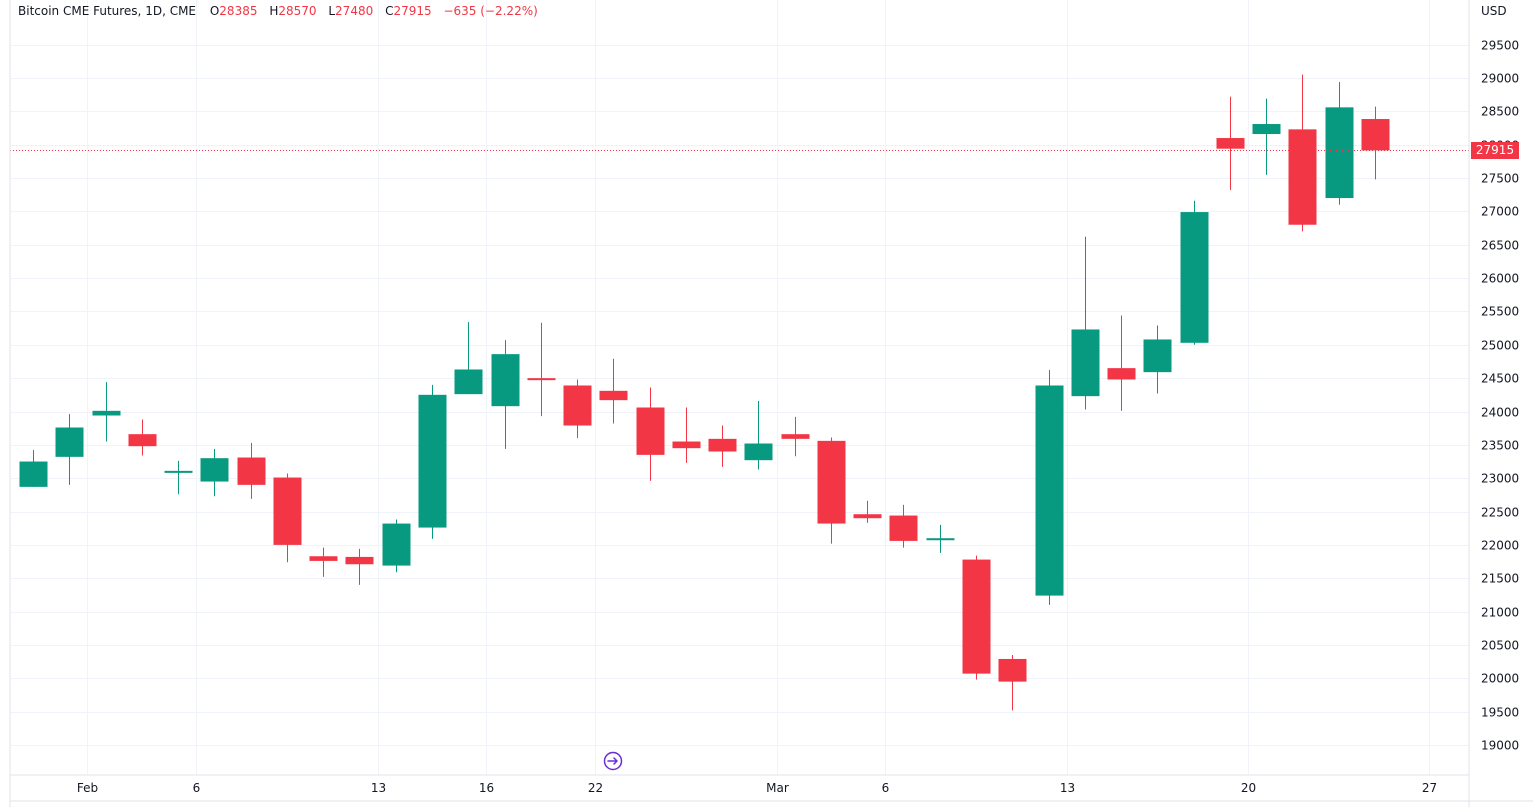 The image size is (1533, 807). What do you see at coordinates (1500, 379) in the screenshot?
I see `y-tick-label: 24500` at bounding box center [1500, 379].